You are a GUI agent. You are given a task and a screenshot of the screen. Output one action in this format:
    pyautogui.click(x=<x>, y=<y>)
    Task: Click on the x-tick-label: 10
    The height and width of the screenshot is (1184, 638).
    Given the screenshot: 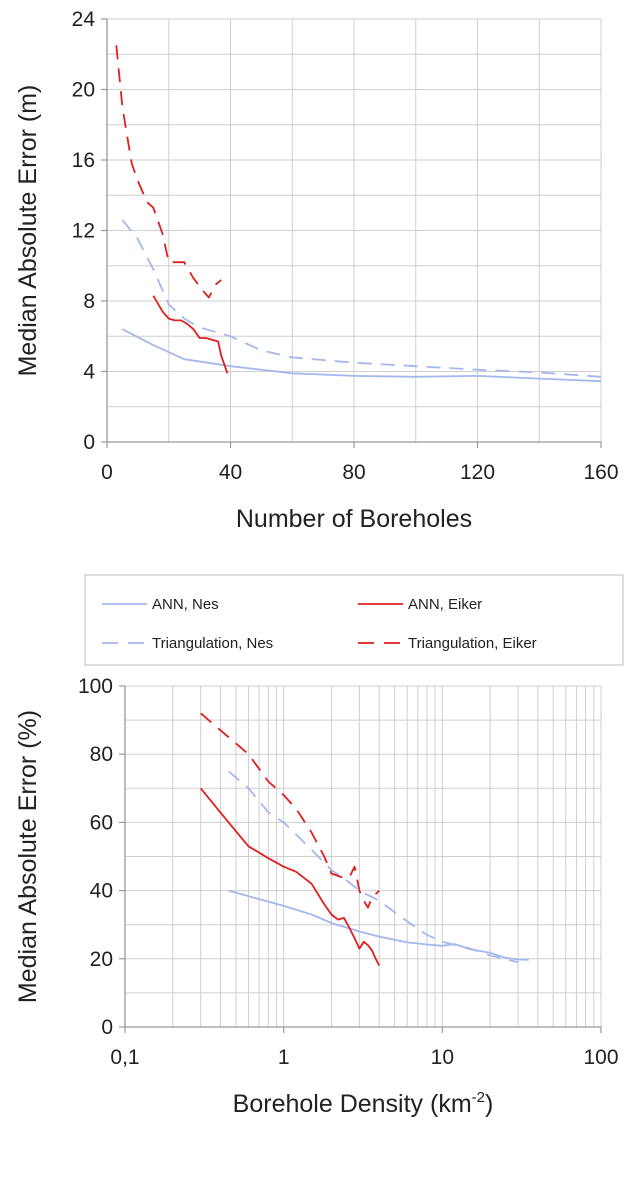 What is the action you would take?
    pyautogui.click(x=442, y=1057)
    